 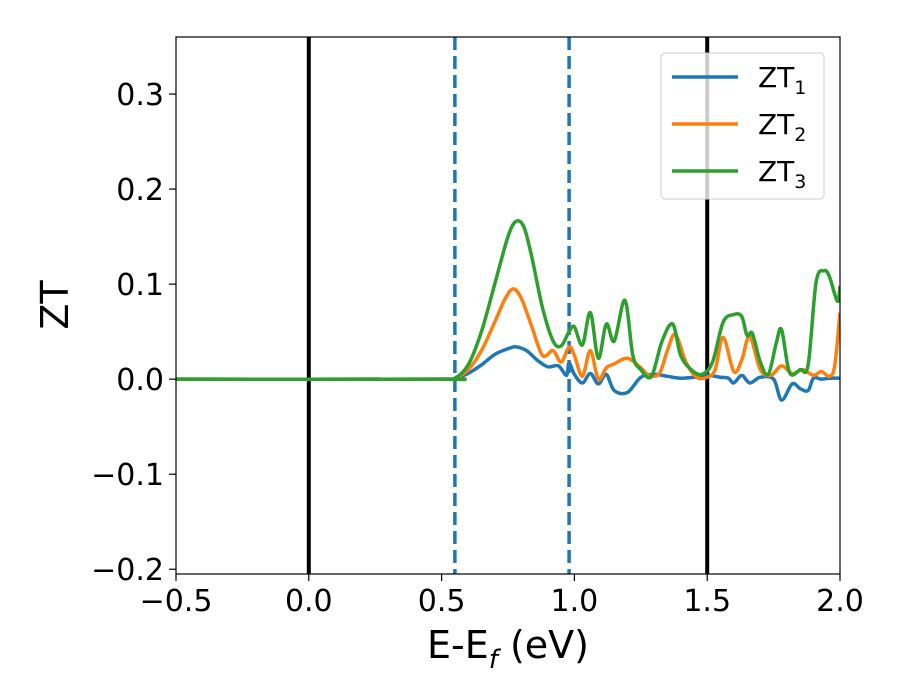 What do you see at coordinates (800, 135) in the screenshot?
I see `legend-label-sub: 2` at bounding box center [800, 135].